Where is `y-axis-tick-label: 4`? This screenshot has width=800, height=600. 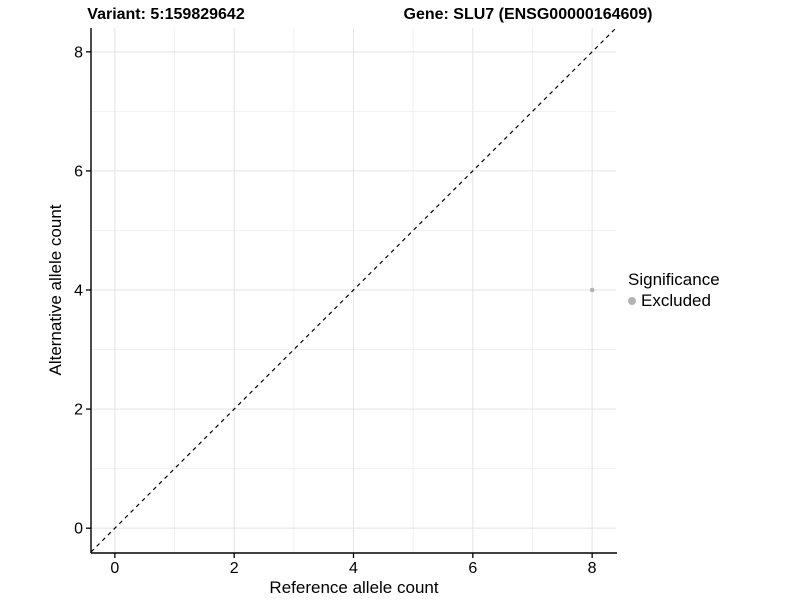 y-axis-tick-label: 4 is located at coordinates (78, 291).